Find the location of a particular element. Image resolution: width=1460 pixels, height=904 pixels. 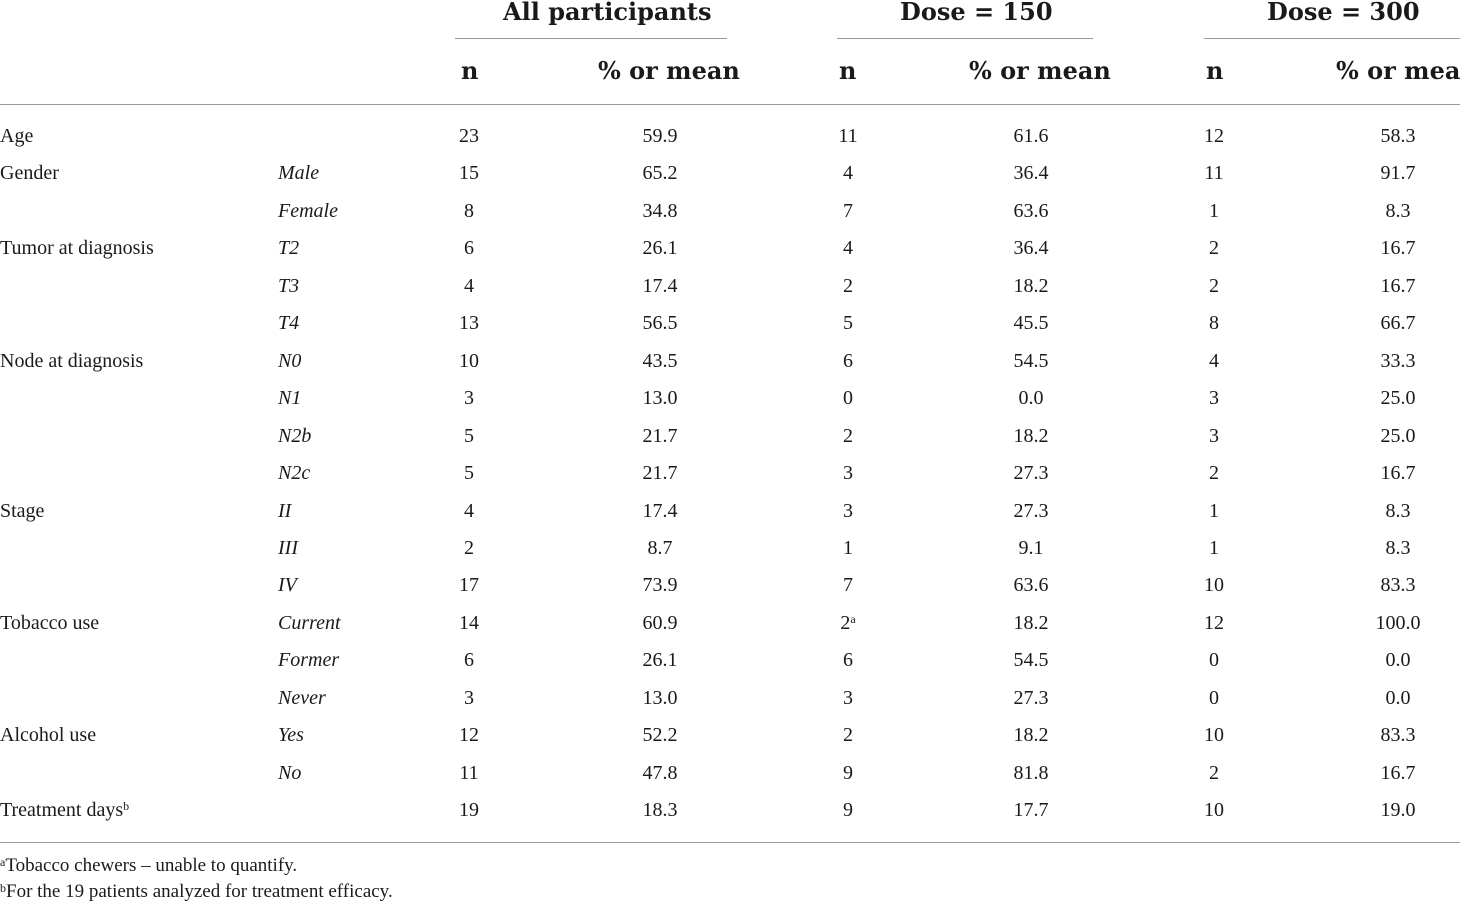

row-label-text: Tobacco use is located at coordinates (50, 623).